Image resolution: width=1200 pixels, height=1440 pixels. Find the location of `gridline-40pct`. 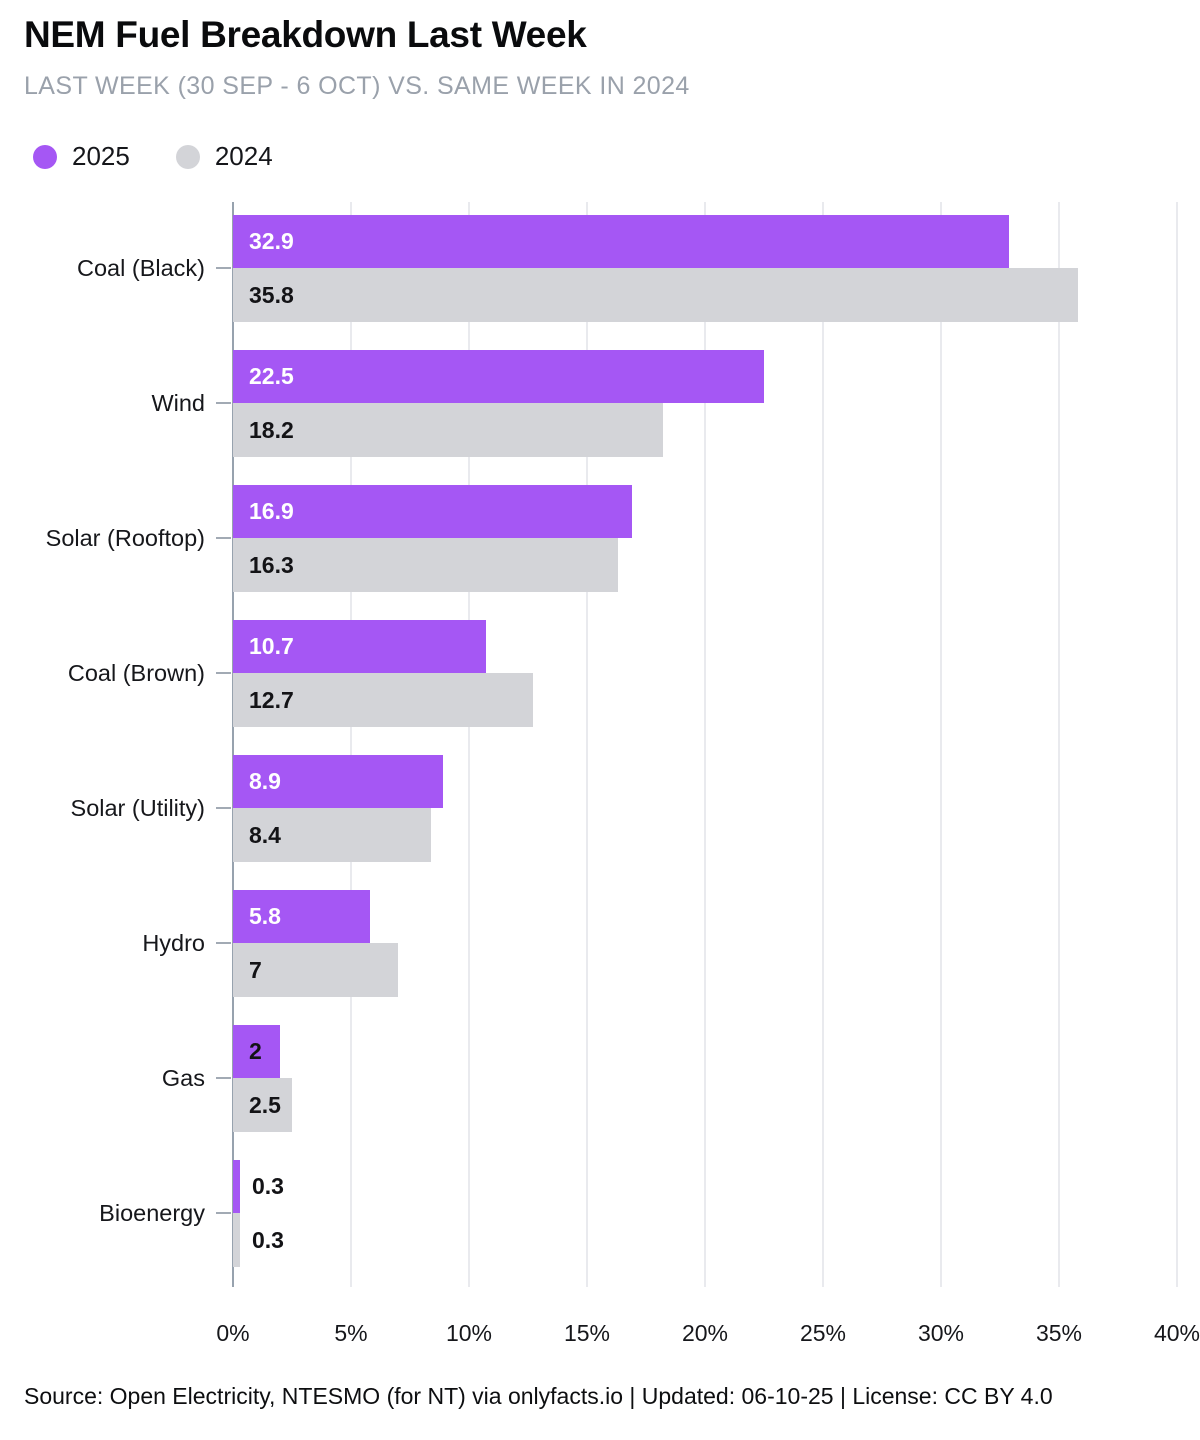

gridline-40pct is located at coordinates (1177, 744).